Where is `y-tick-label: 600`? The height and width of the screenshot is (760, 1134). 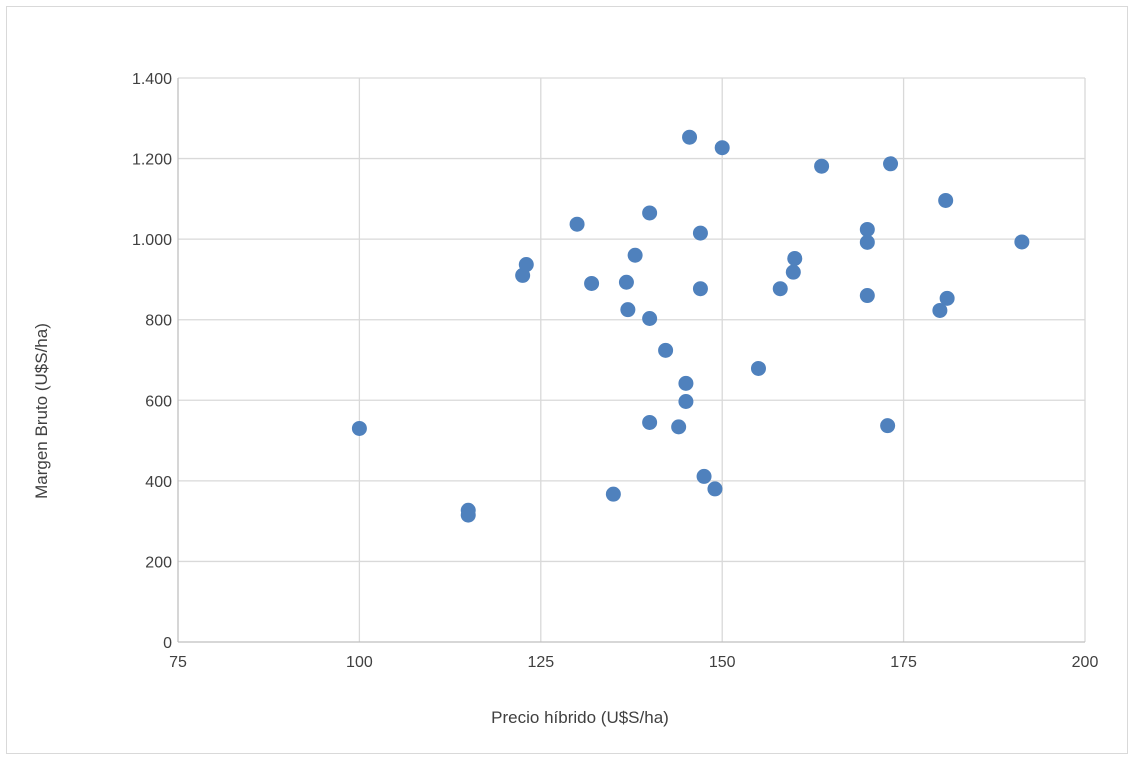 y-tick-label: 600 is located at coordinates (158, 401).